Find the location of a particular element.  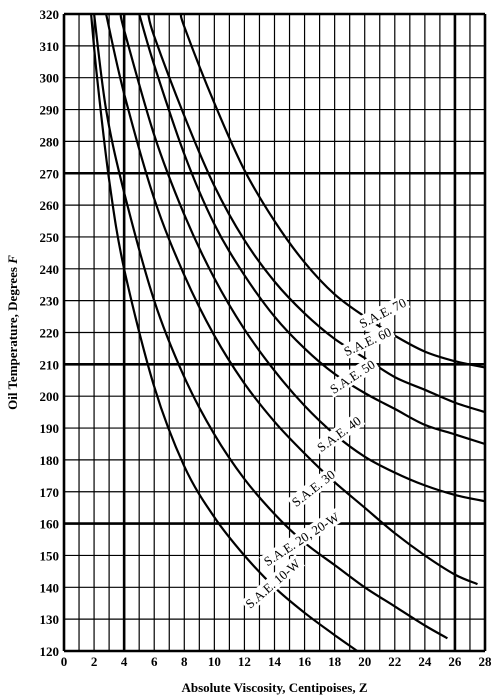

y-tick-label: 310 is located at coordinates (50, 46).